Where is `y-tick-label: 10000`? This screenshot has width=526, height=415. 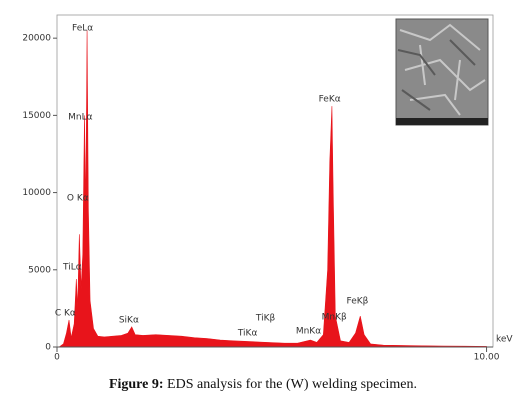
y-tick-label: 10000 is located at coordinates (36, 193).